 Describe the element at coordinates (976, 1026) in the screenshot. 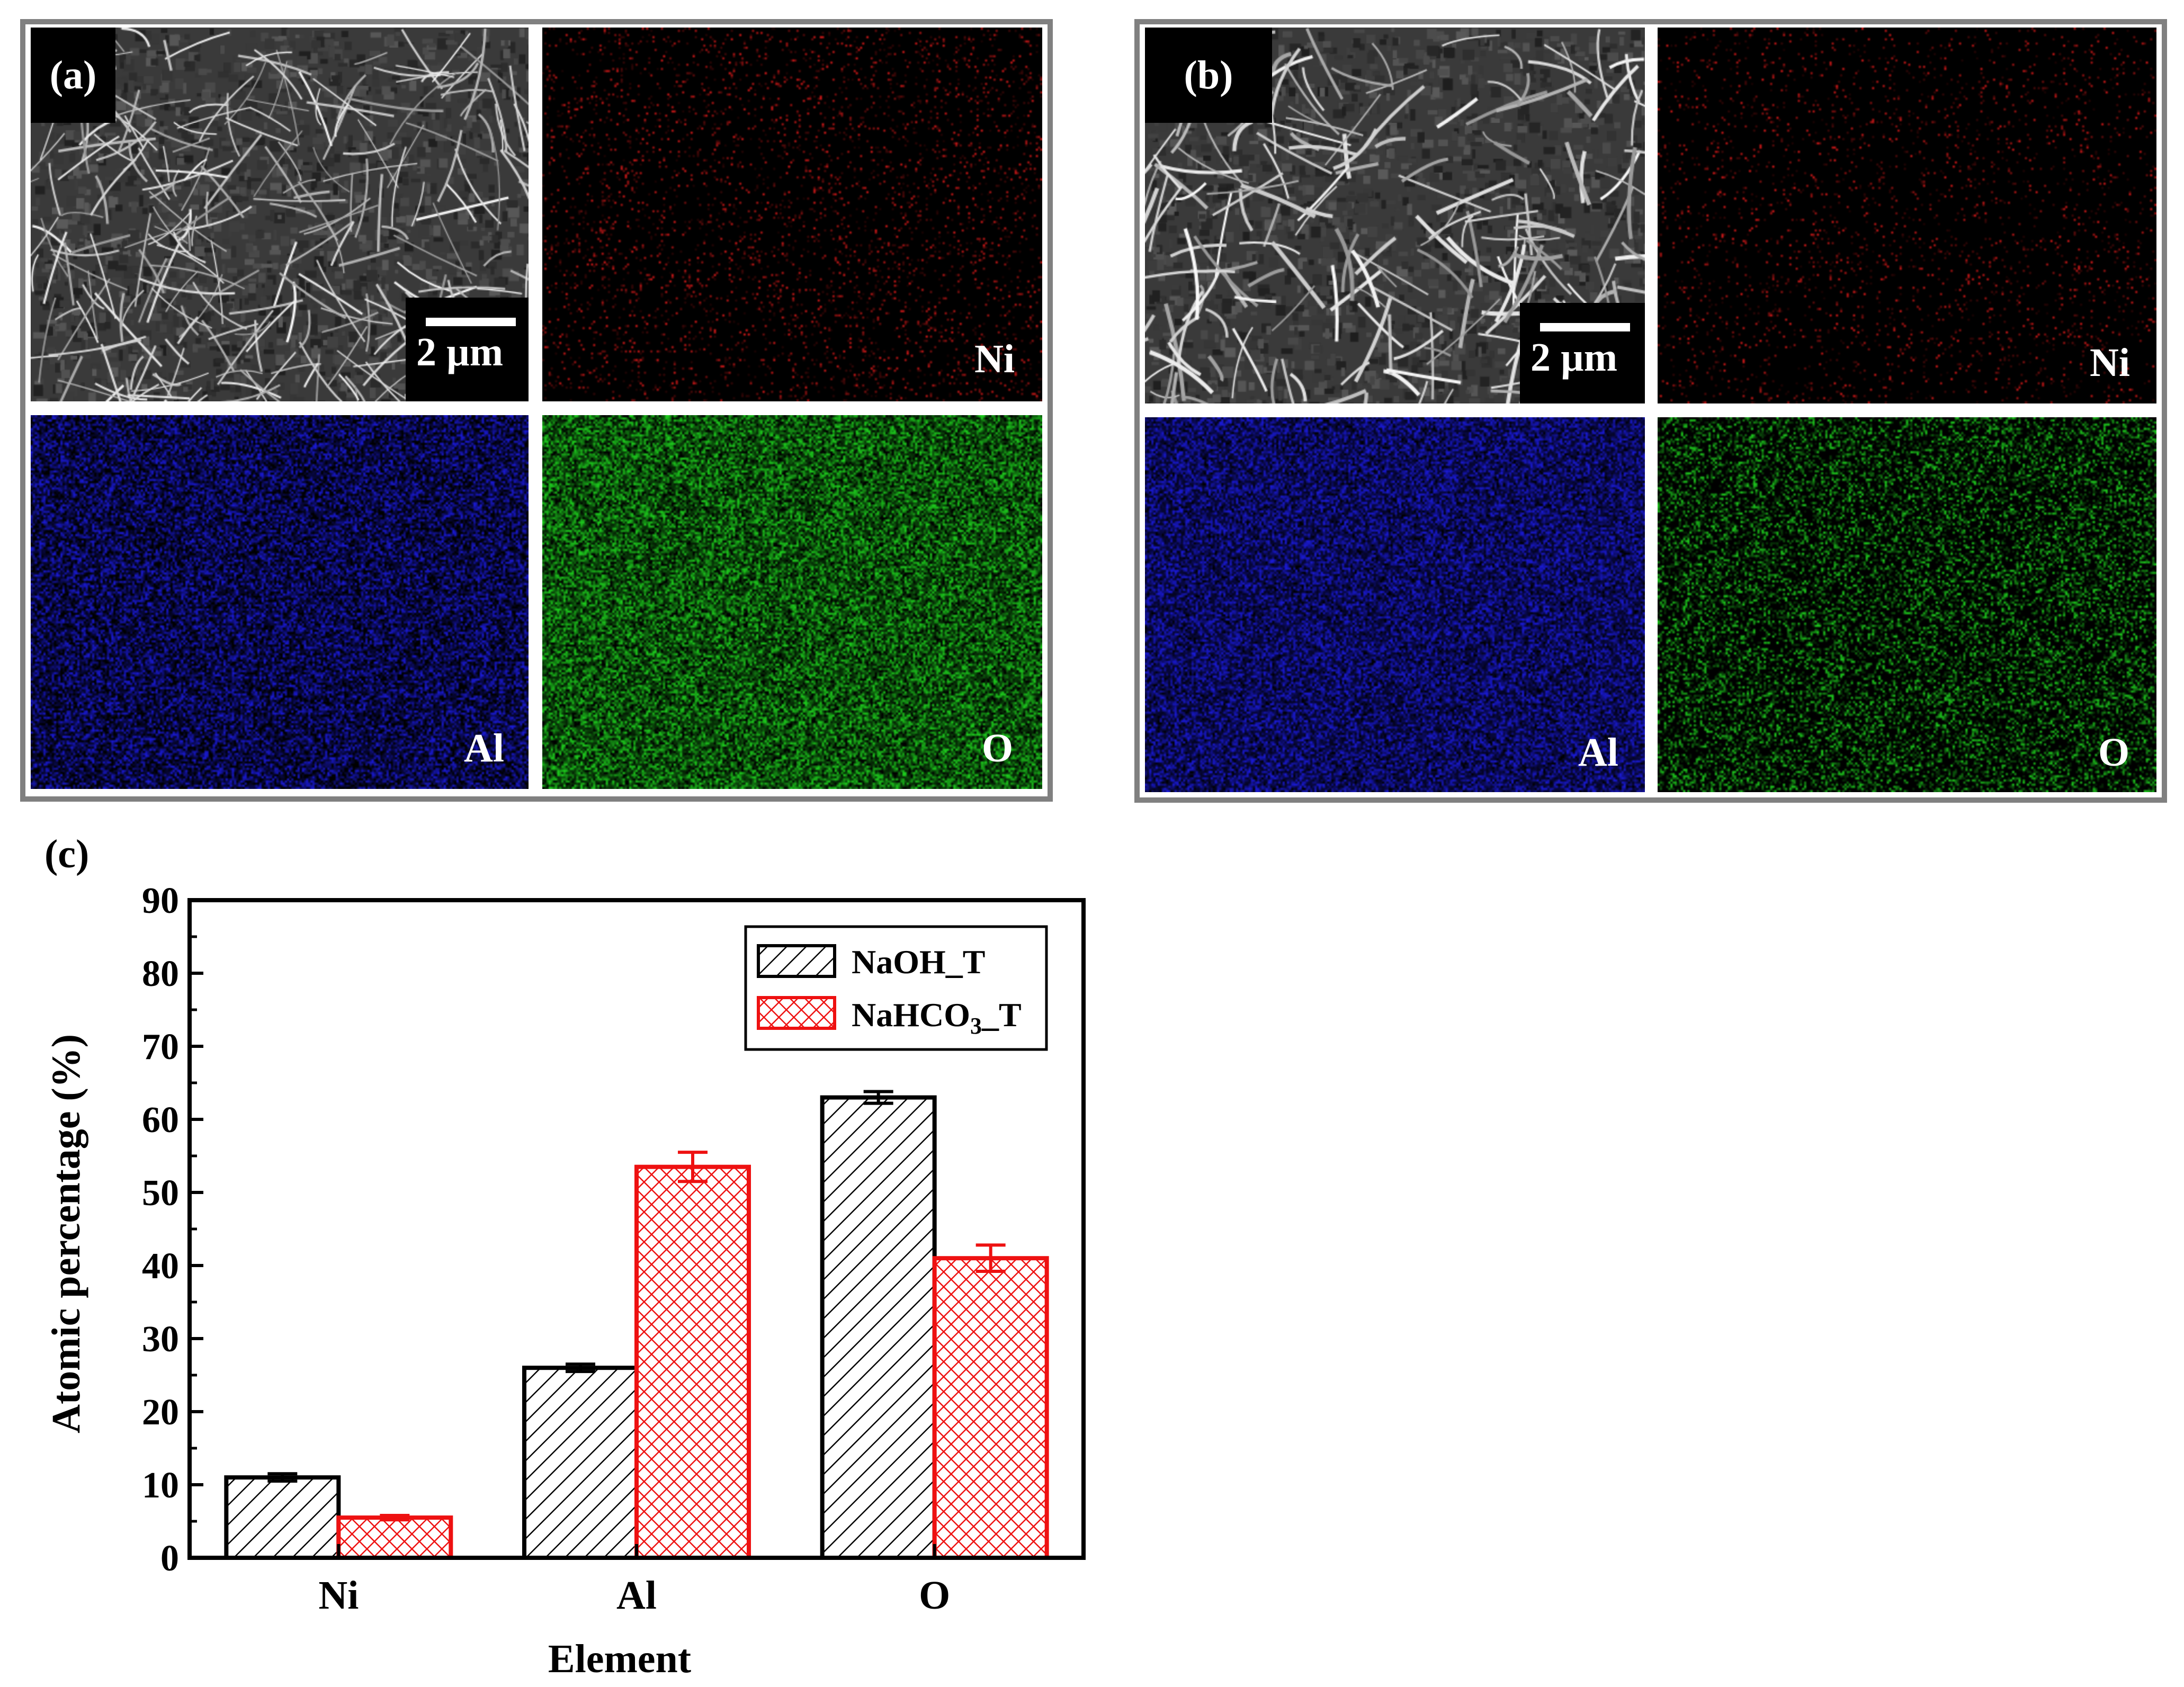

I see `legend-label-nahco3-sub: 3` at that location.